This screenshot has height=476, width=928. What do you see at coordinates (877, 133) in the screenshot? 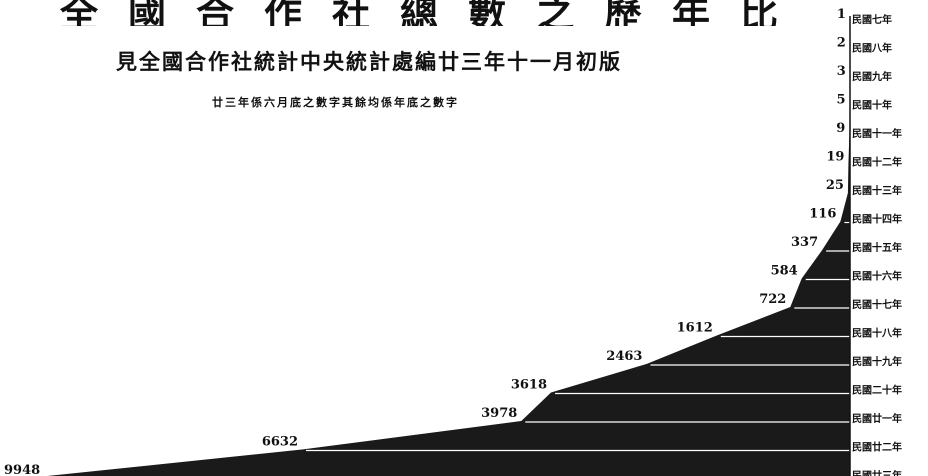
I see `year-label: 民國十一年` at bounding box center [877, 133].